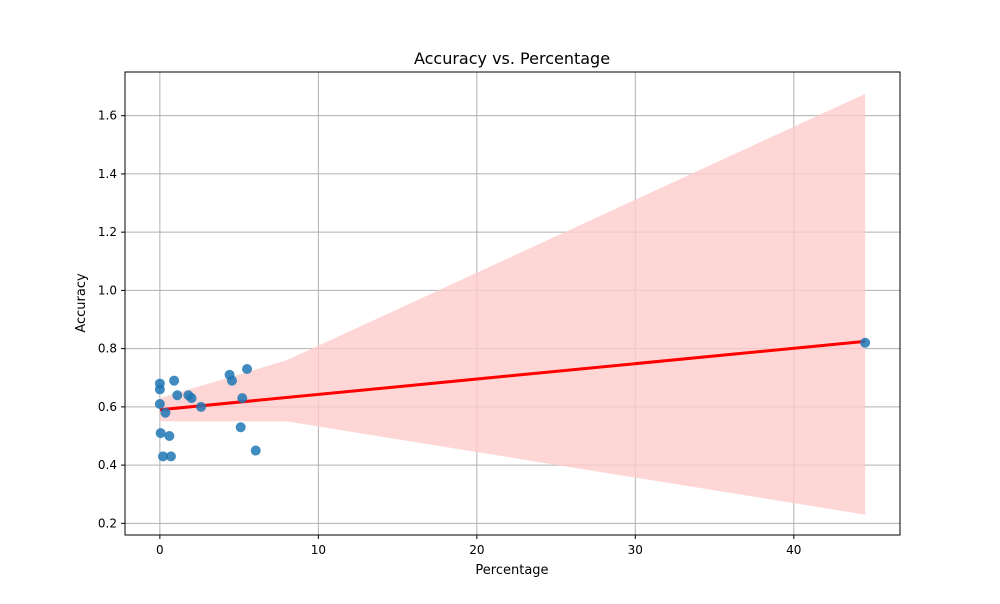 This screenshot has width=1000, height=604. Describe the element at coordinates (107, 407) in the screenshot. I see `y-tick-label: 0.6` at that location.